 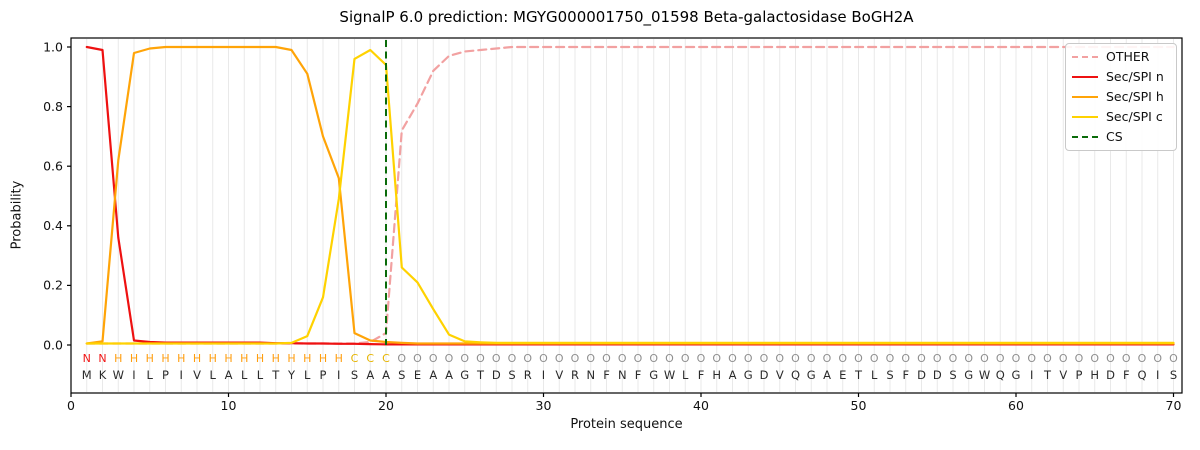 I want to click on legend-item-sec-spi-c: Sec/SPI c, so click(x=1121, y=116).